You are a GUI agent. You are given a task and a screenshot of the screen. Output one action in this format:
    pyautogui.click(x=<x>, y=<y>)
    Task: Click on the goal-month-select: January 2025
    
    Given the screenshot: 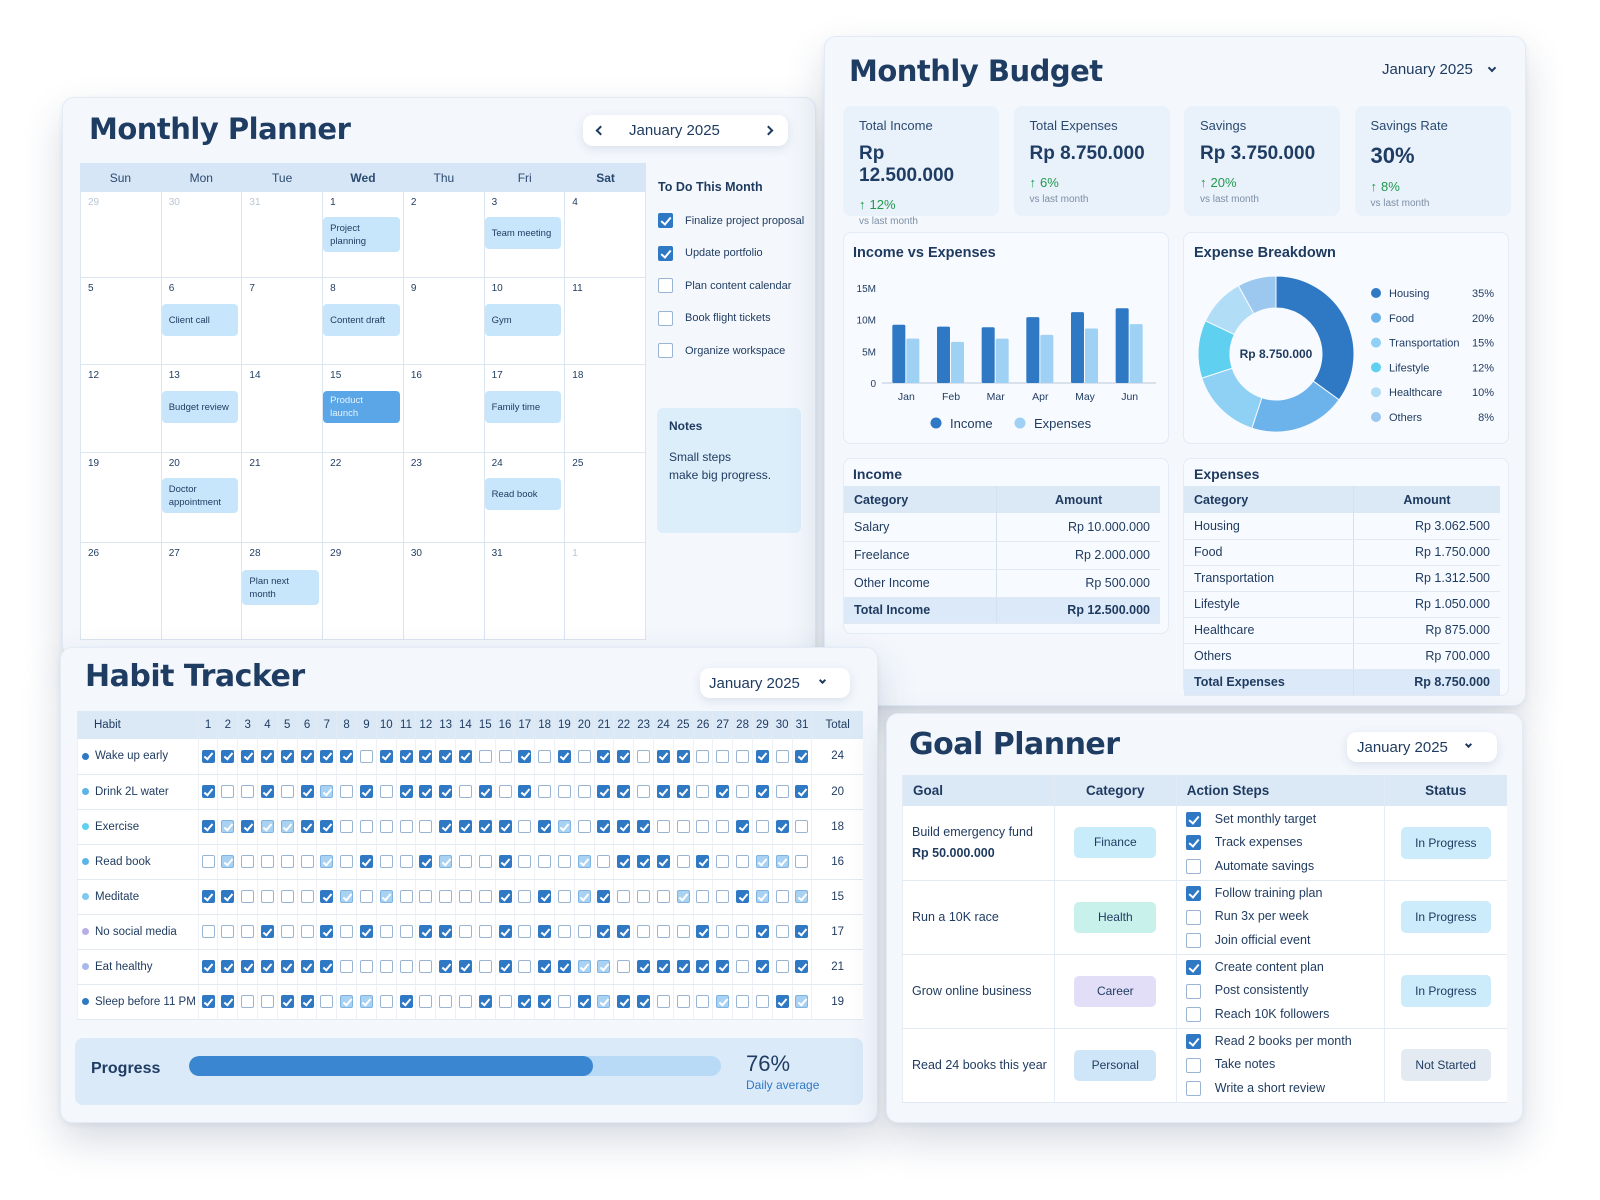 What is the action you would take?
    pyautogui.click(x=1422, y=747)
    